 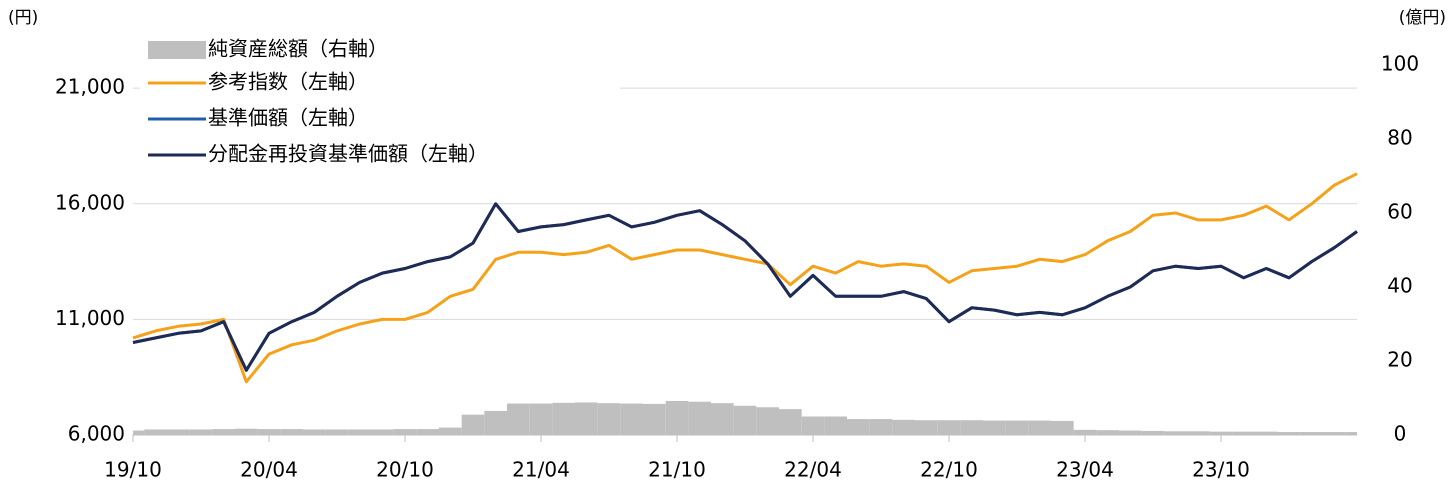 What do you see at coordinates (96, 434) in the screenshot?
I see `y-tick-label: 6,000` at bounding box center [96, 434].